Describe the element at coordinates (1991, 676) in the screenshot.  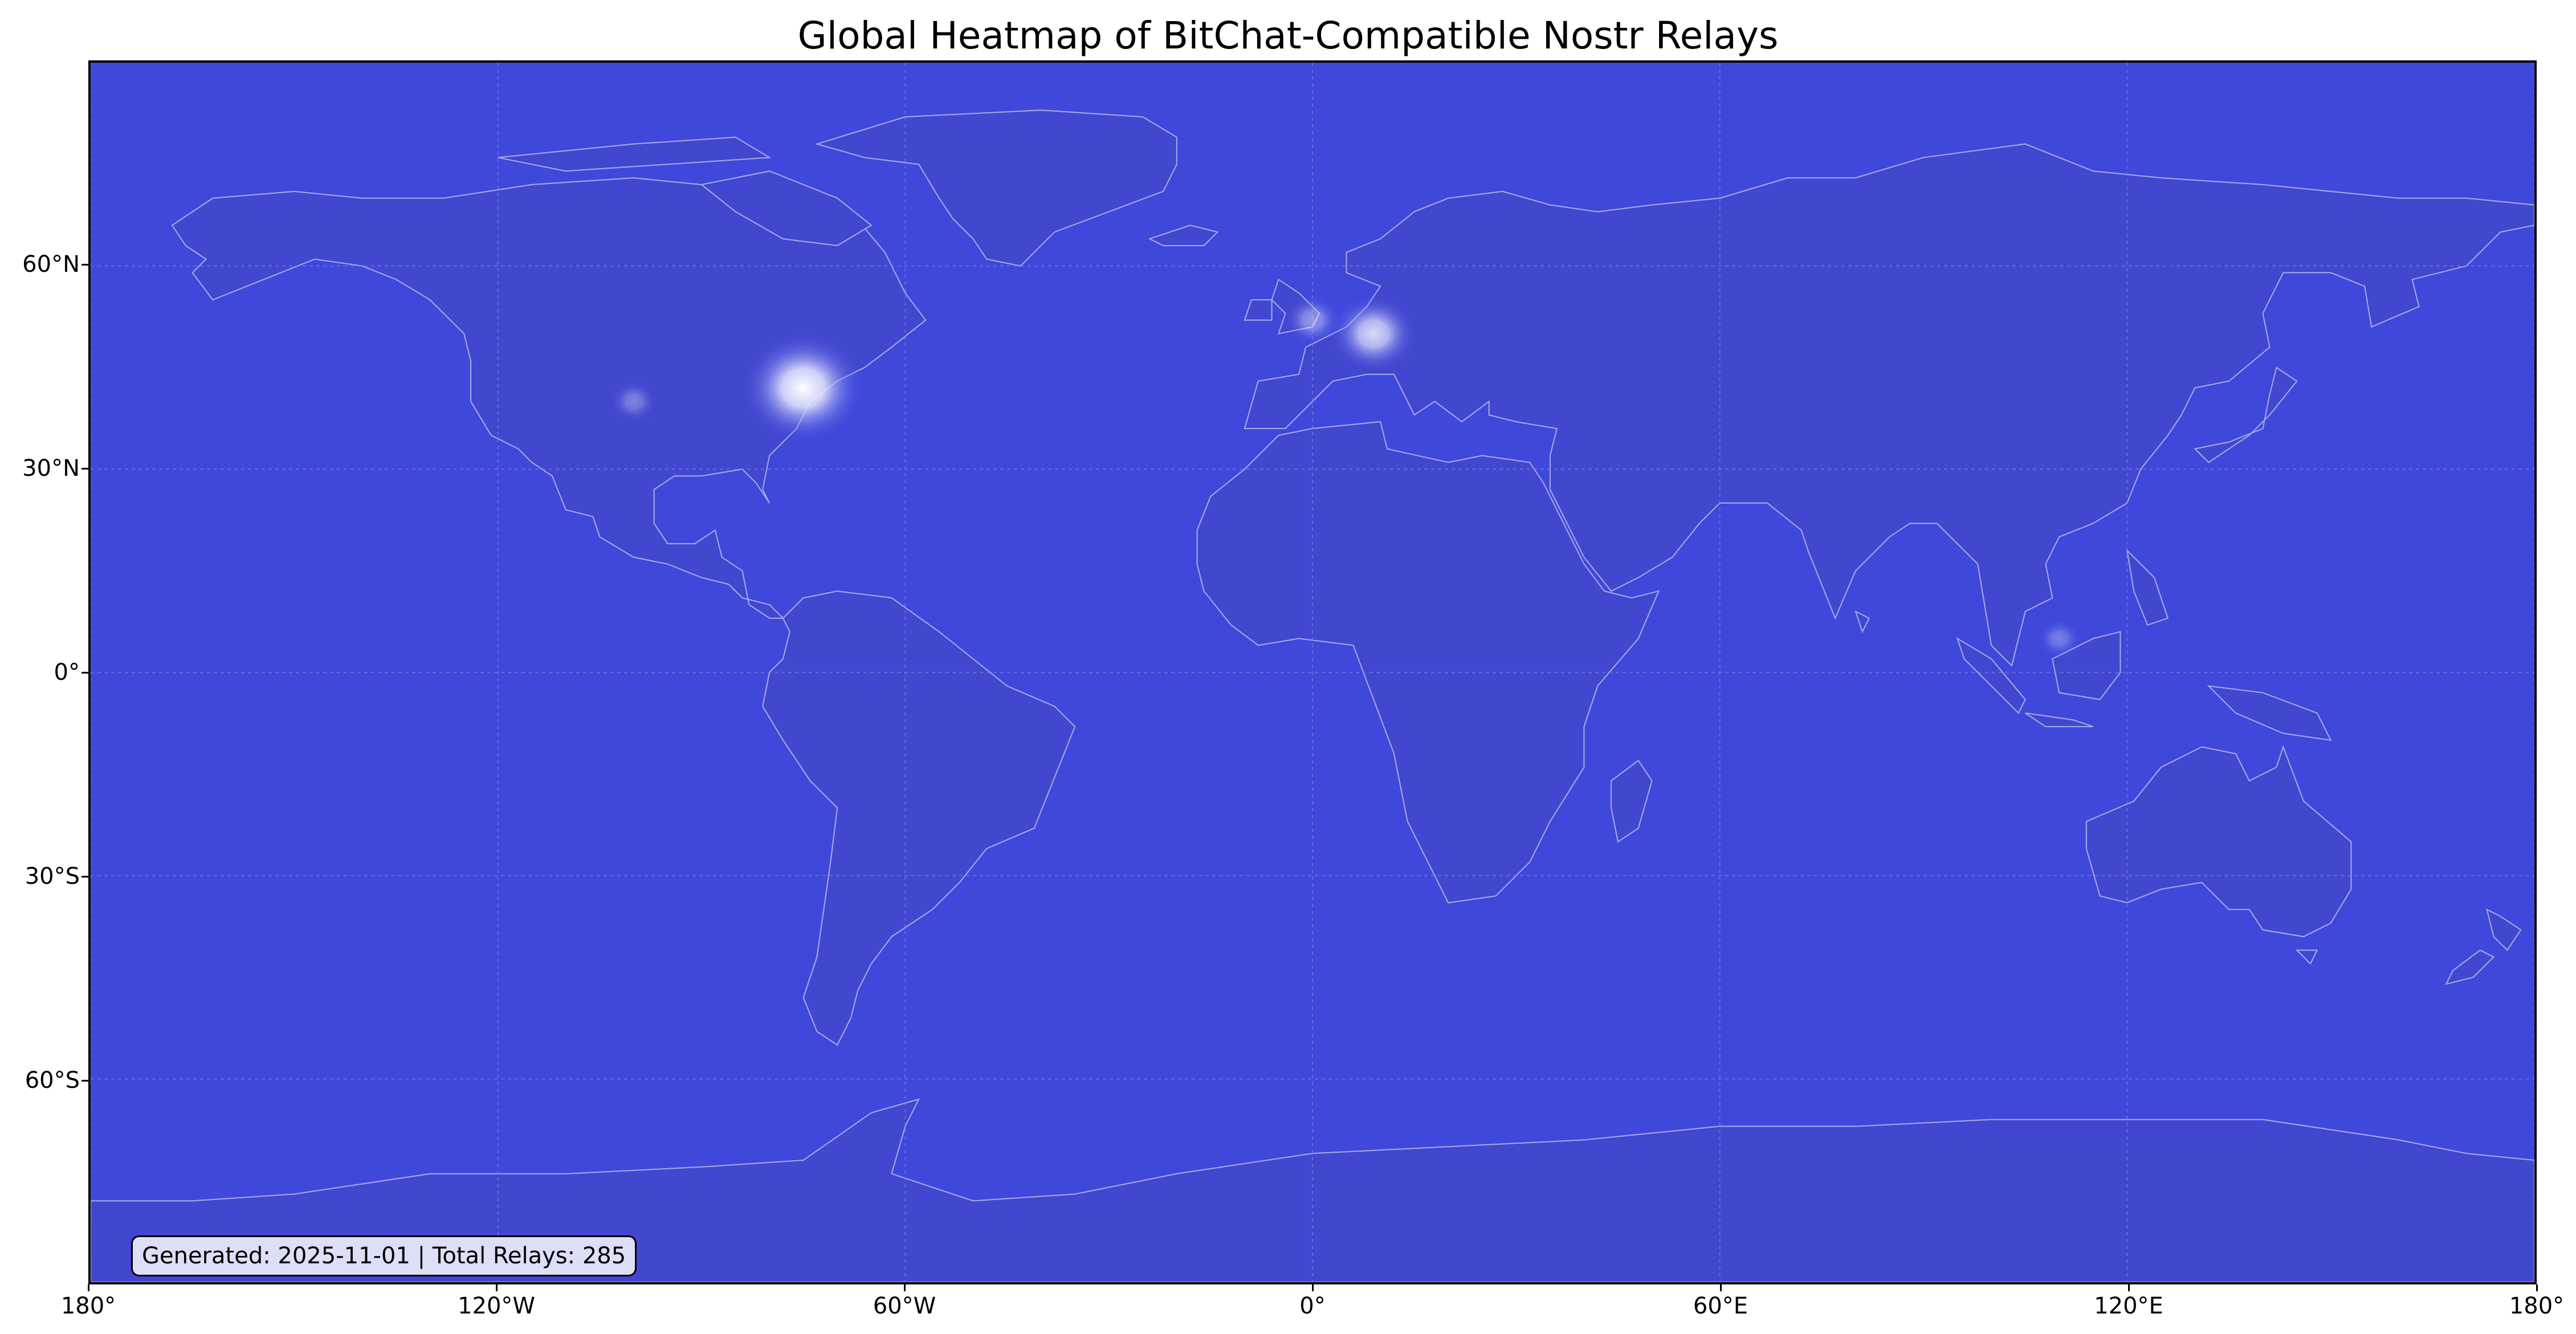
I see `sumatra` at that location.